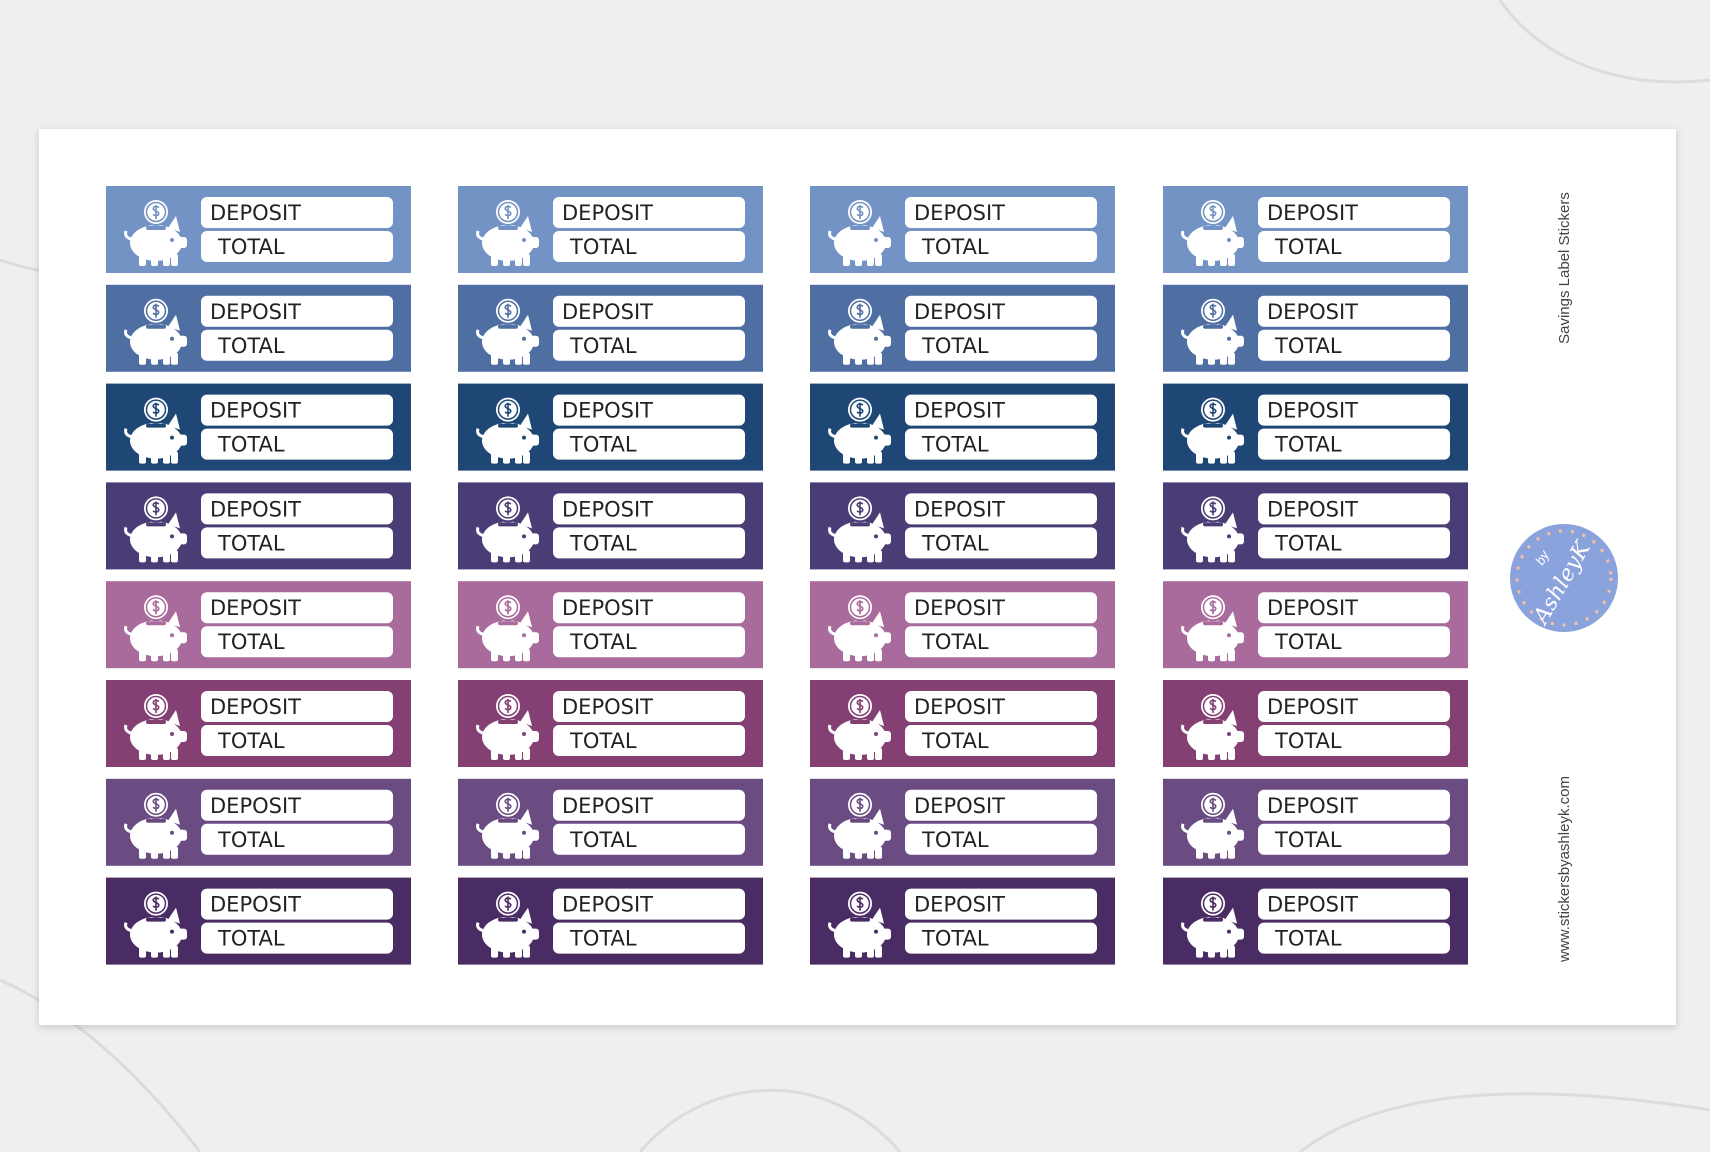 This screenshot has height=1152, width=1710. Describe the element at coordinates (1564, 578) in the screenshot. I see `logo: by AshleyK` at that location.